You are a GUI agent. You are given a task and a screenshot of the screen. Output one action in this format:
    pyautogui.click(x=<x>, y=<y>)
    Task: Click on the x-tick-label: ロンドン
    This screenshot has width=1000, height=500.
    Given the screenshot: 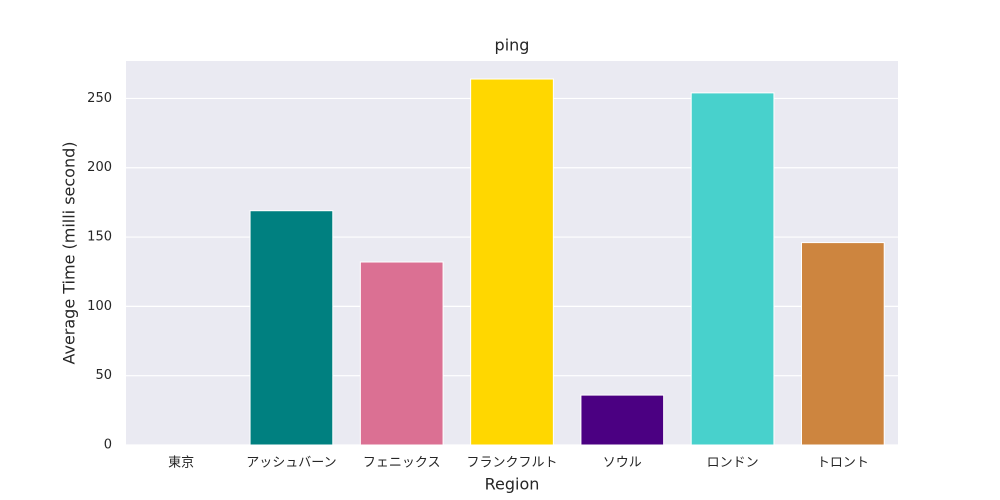 What is the action you would take?
    pyautogui.click(x=733, y=463)
    